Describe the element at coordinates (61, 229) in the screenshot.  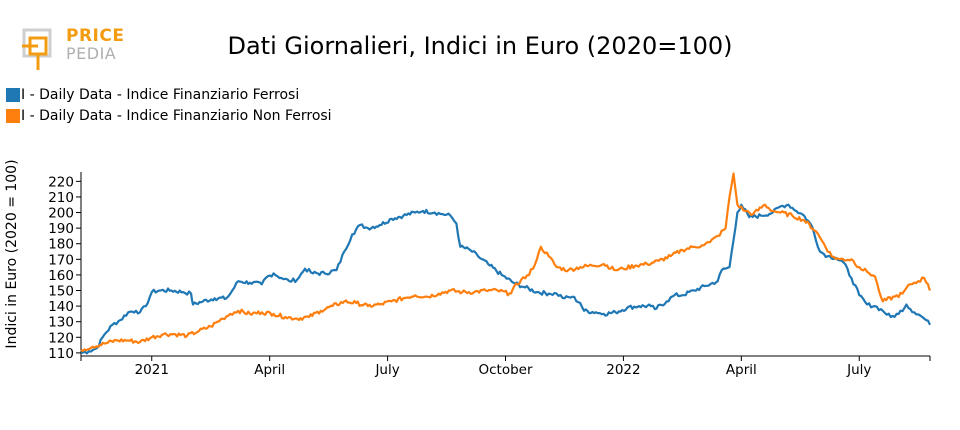
I see `y-tick-label: 190` at that location.